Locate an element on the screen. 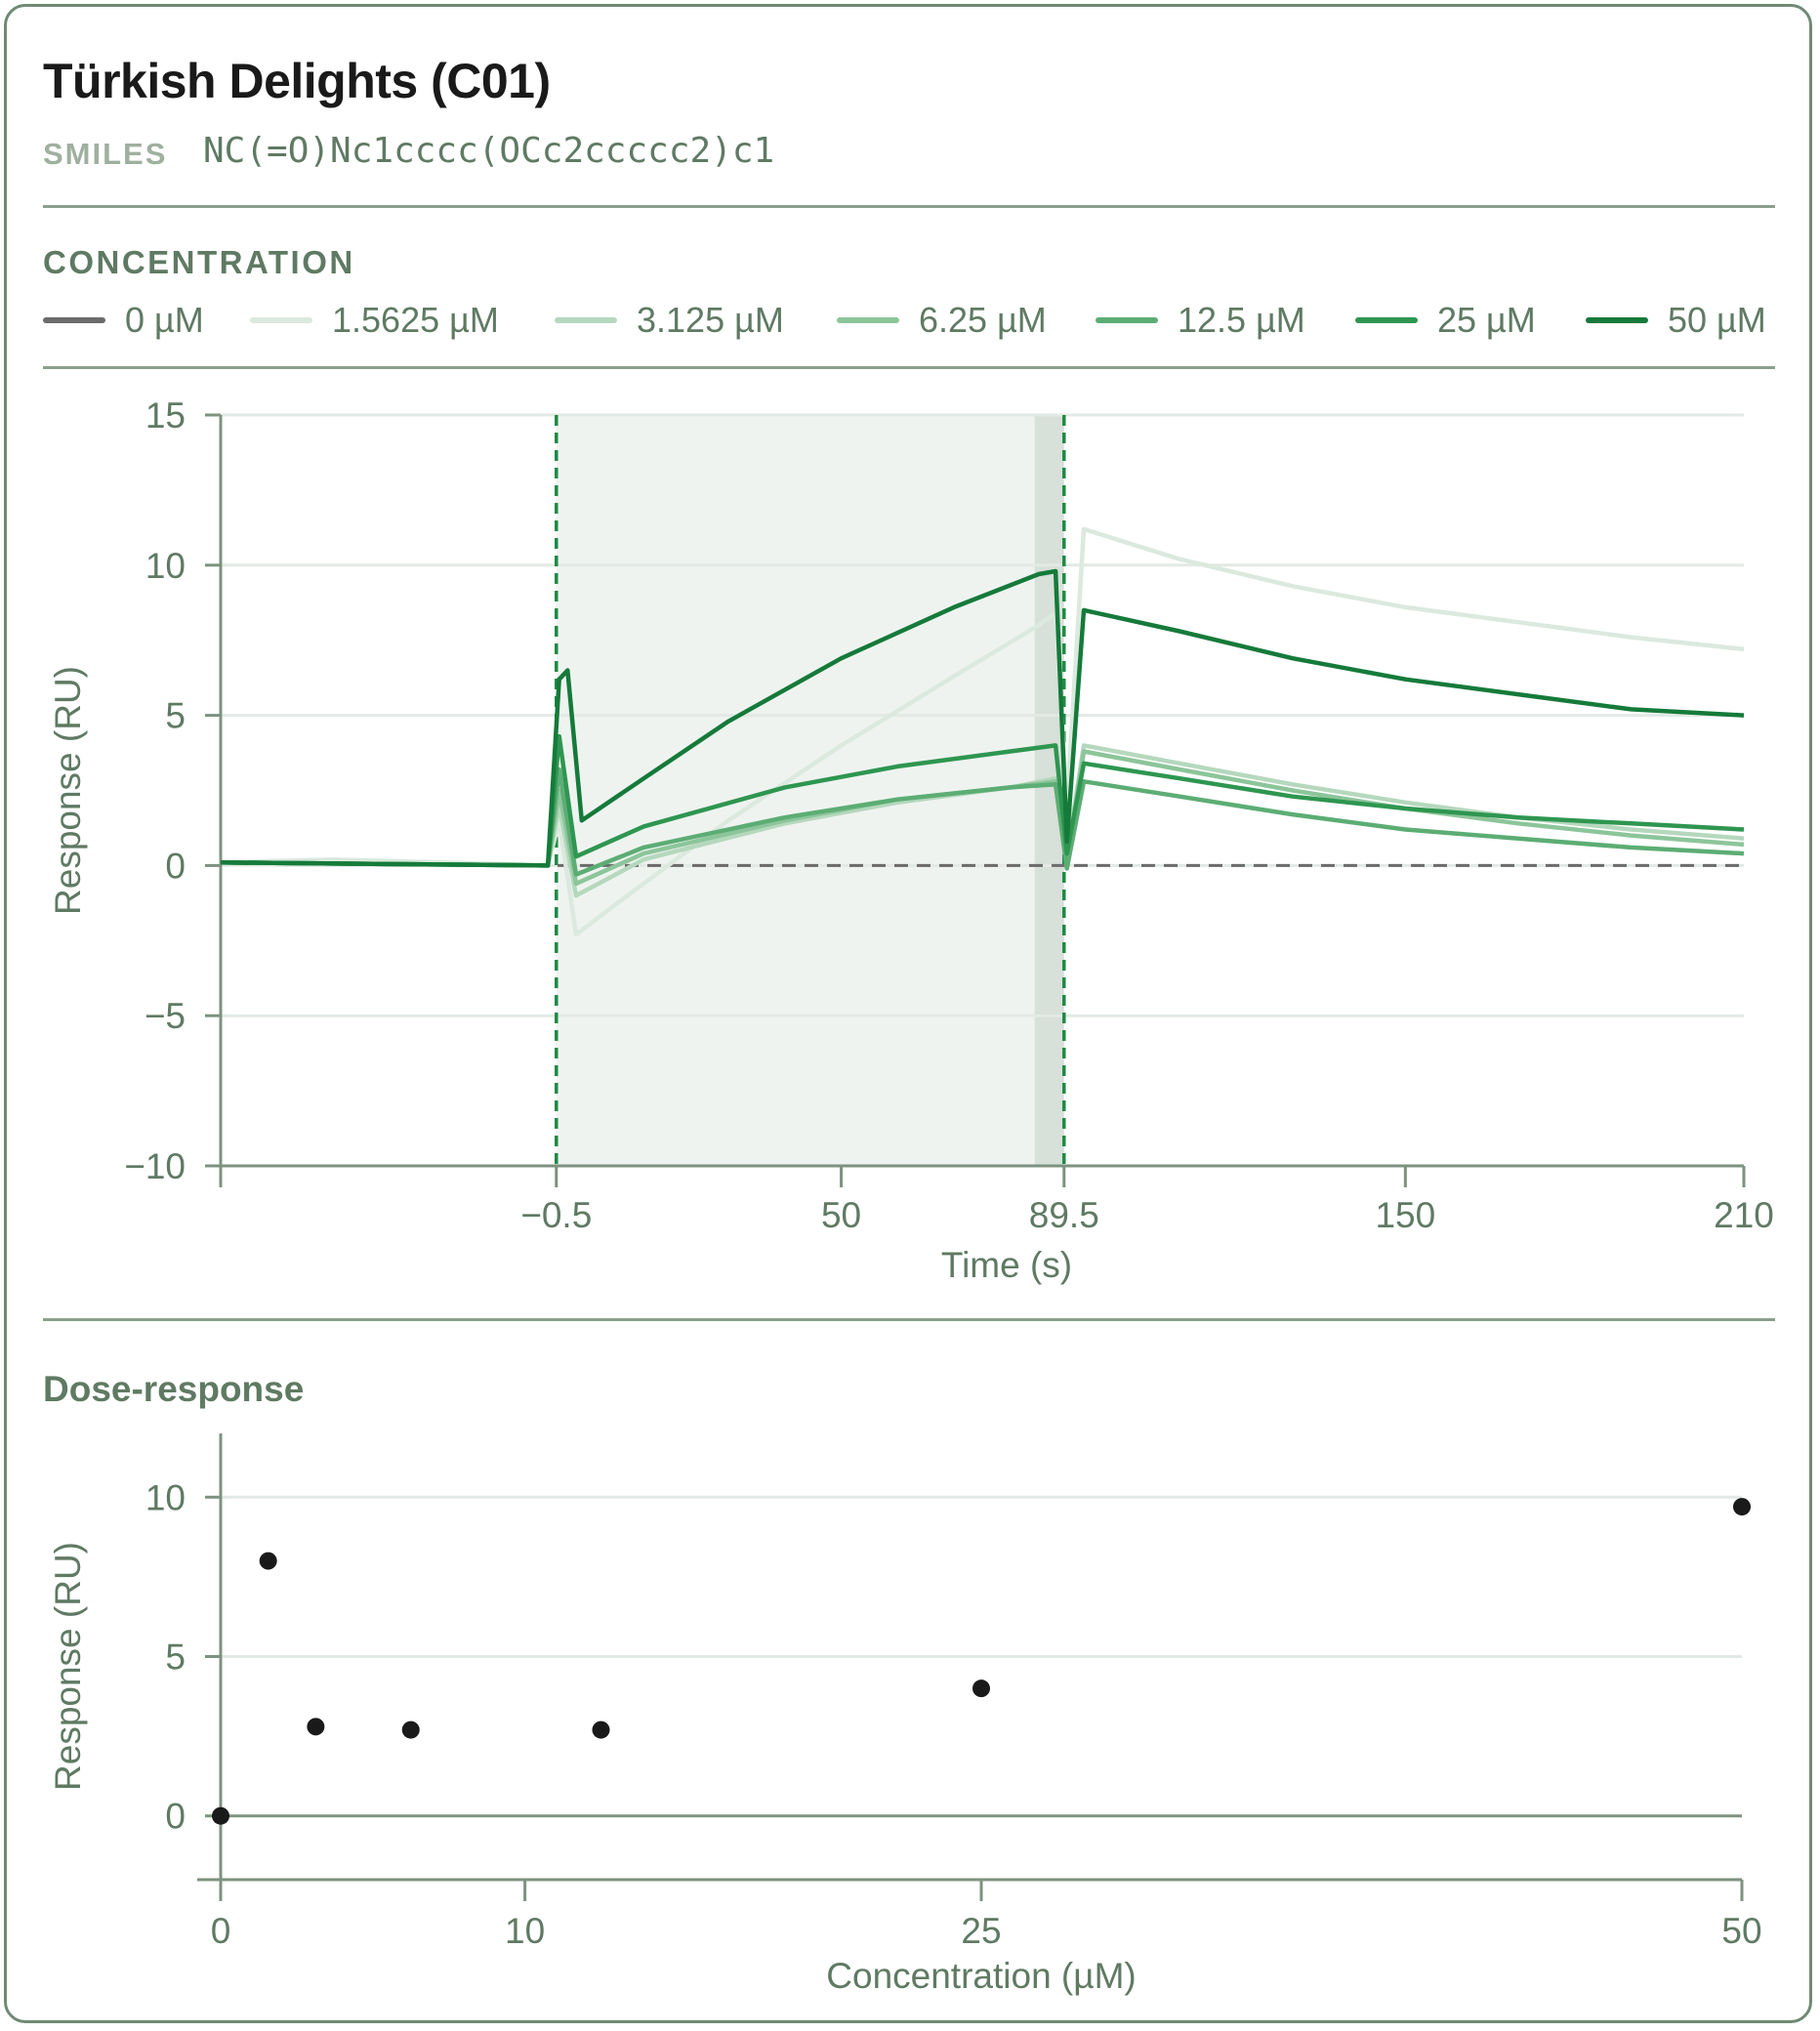 Image resolution: width=1820 pixels, height=2031 pixels. series-line-12-5M is located at coordinates (982, 822).